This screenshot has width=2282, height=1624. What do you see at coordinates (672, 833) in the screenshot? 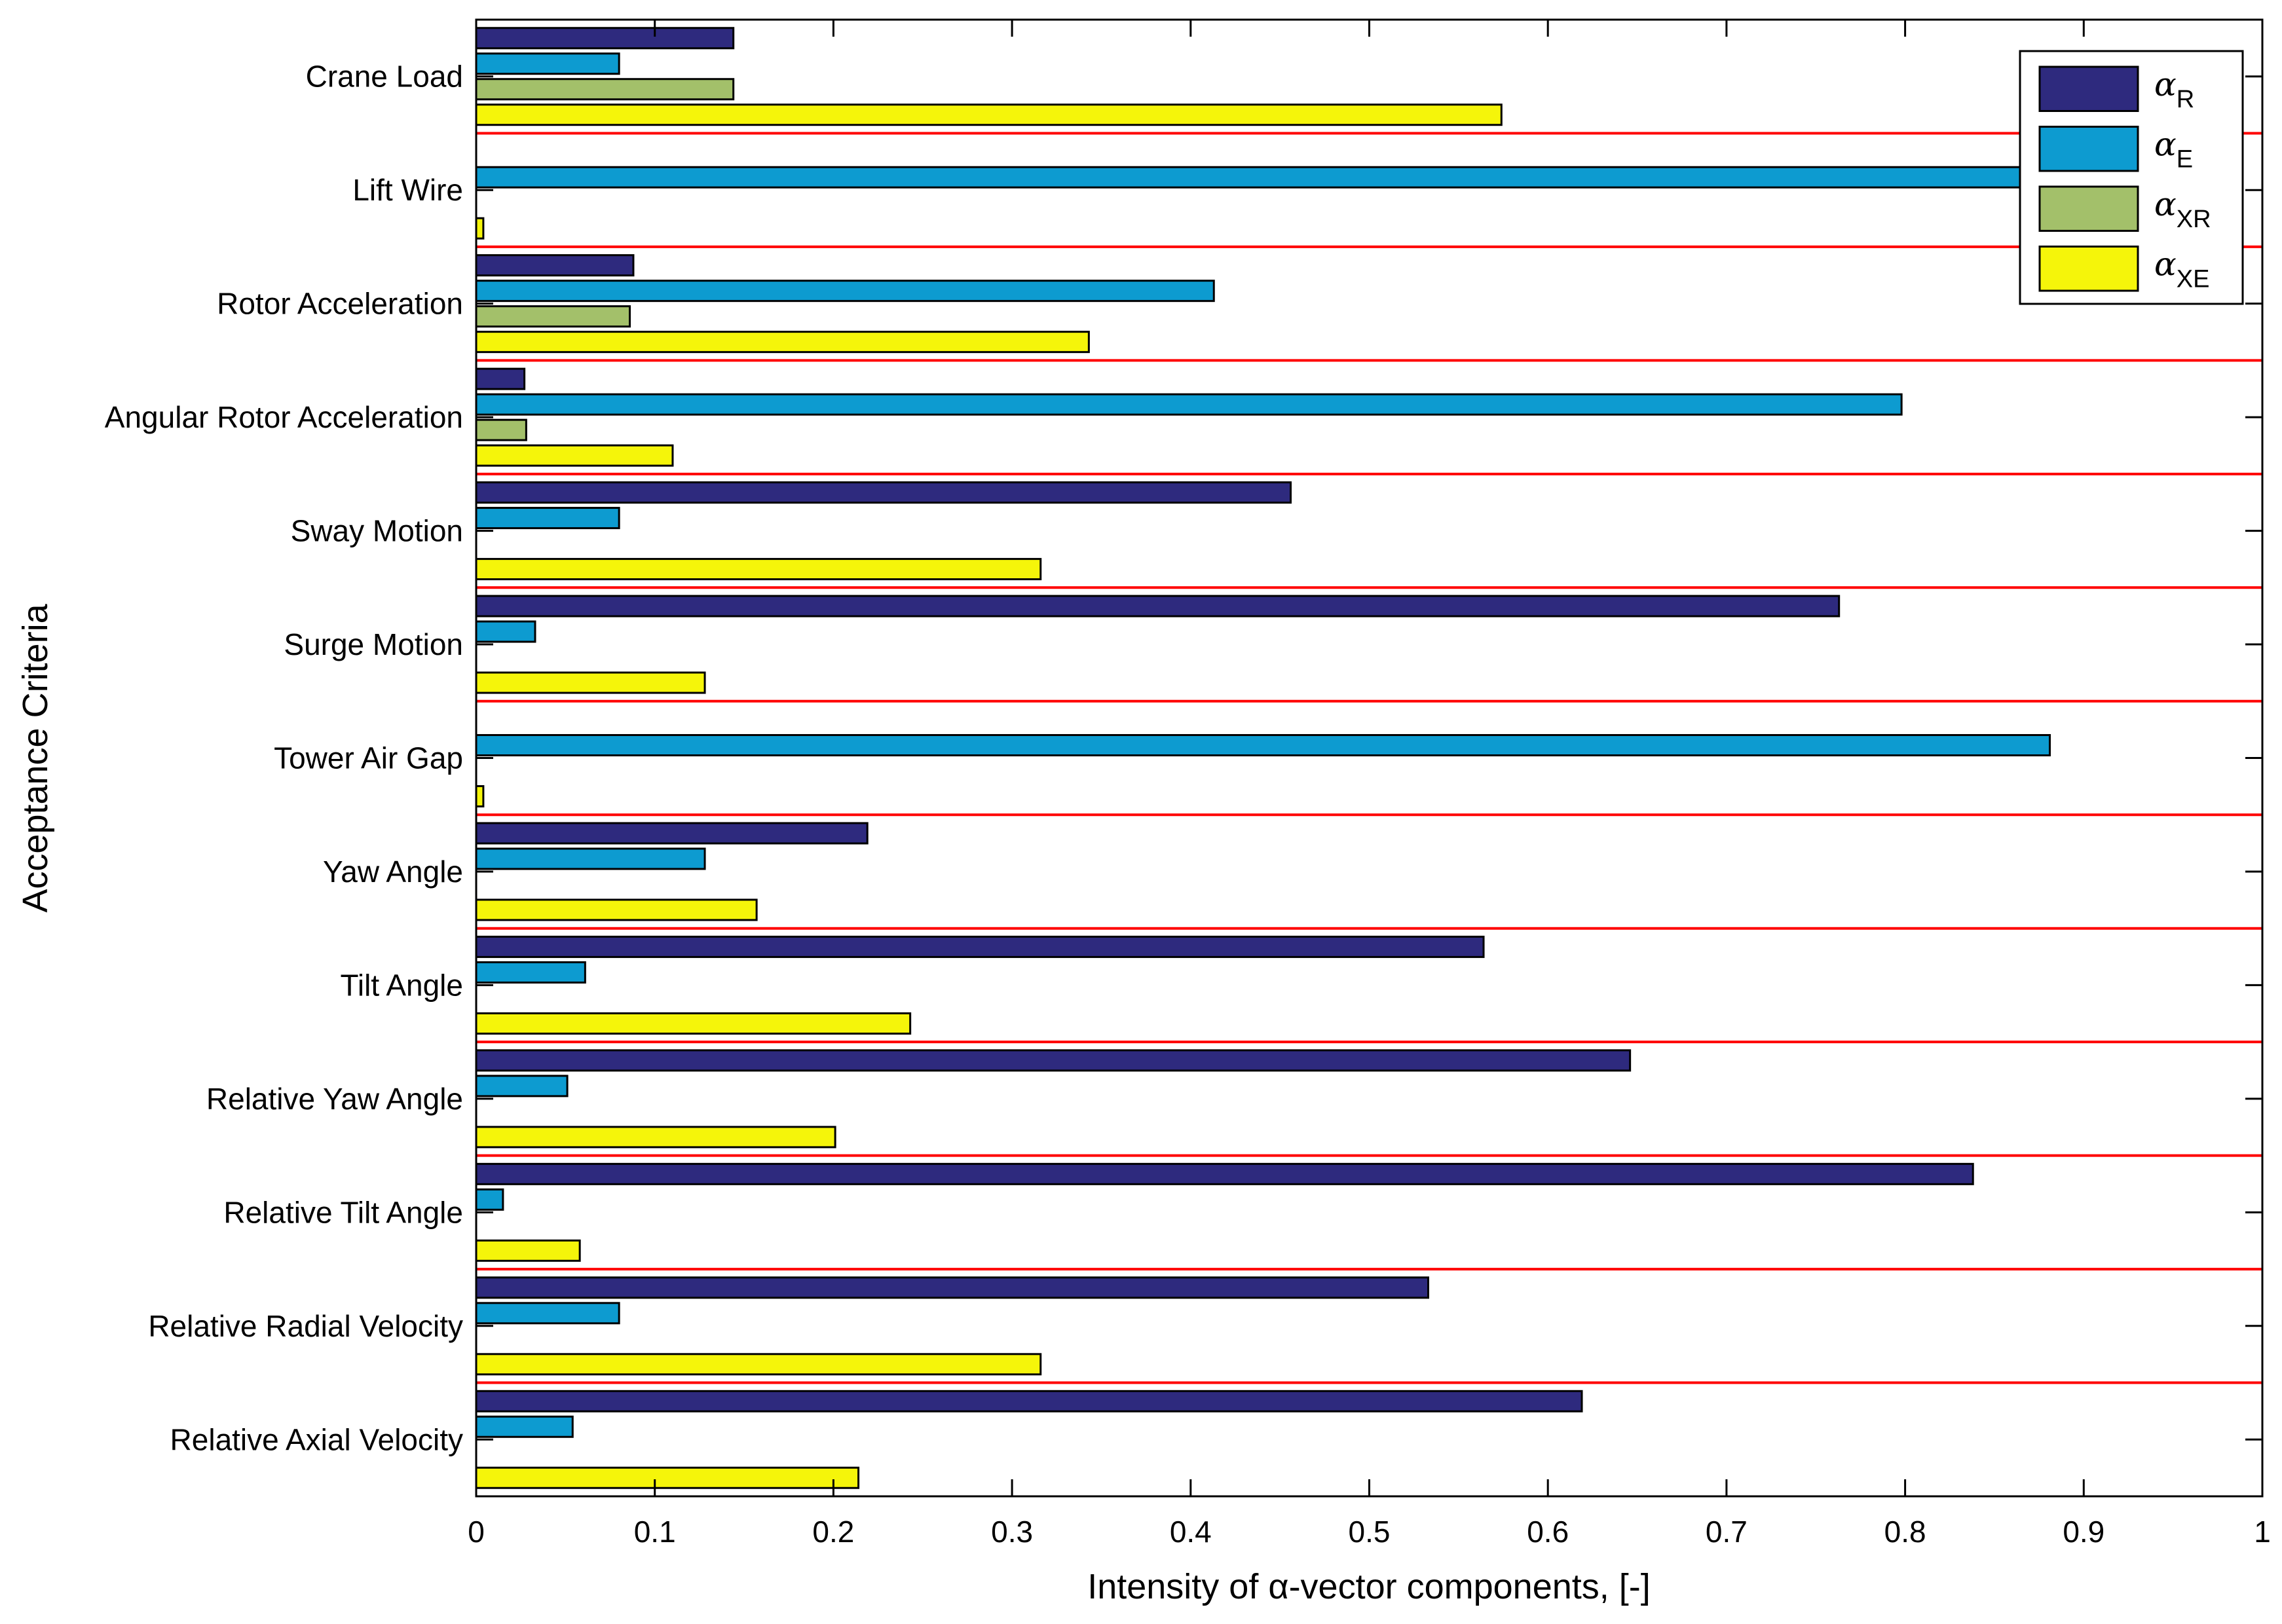
I see `bar-r-yaw-angle` at bounding box center [672, 833].